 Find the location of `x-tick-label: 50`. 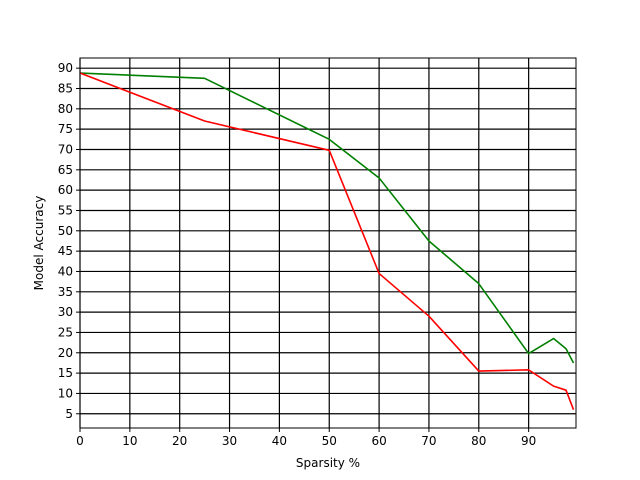

x-tick-label: 50 is located at coordinates (329, 441).